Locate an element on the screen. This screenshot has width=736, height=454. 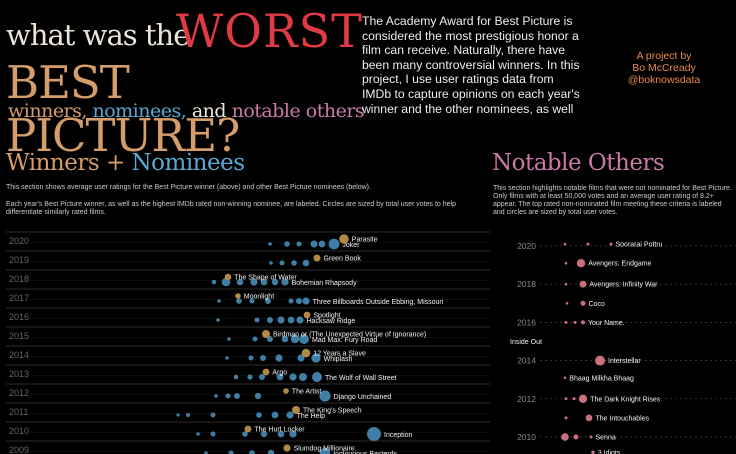
nominee-label: Bohemian Rhapsody is located at coordinates (324, 283).